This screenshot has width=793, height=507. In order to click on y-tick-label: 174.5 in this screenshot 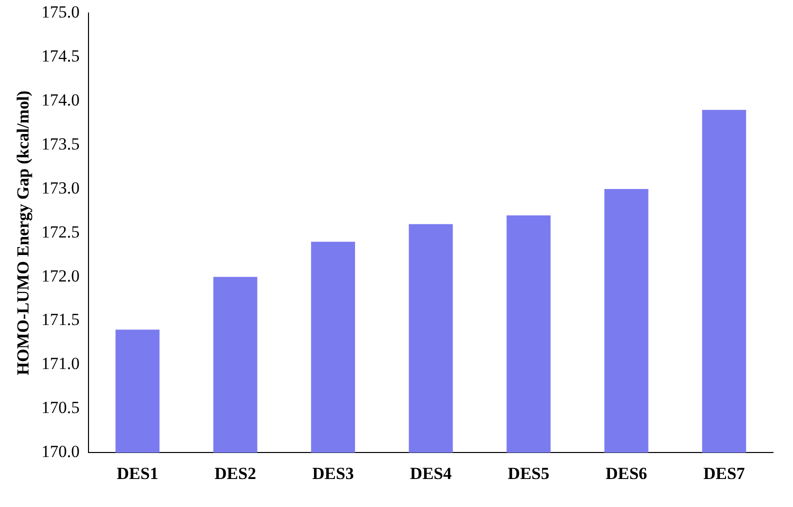, I will do `click(60, 56)`.